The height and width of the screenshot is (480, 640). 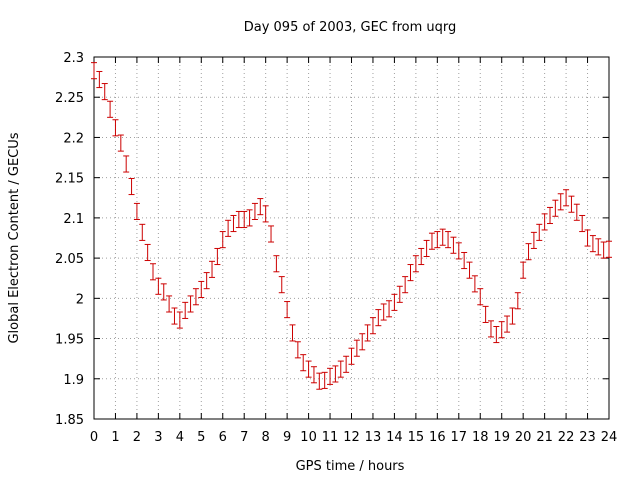 What do you see at coordinates (69, 179) in the screenshot?
I see `y-tick-label: 2.15` at bounding box center [69, 179].